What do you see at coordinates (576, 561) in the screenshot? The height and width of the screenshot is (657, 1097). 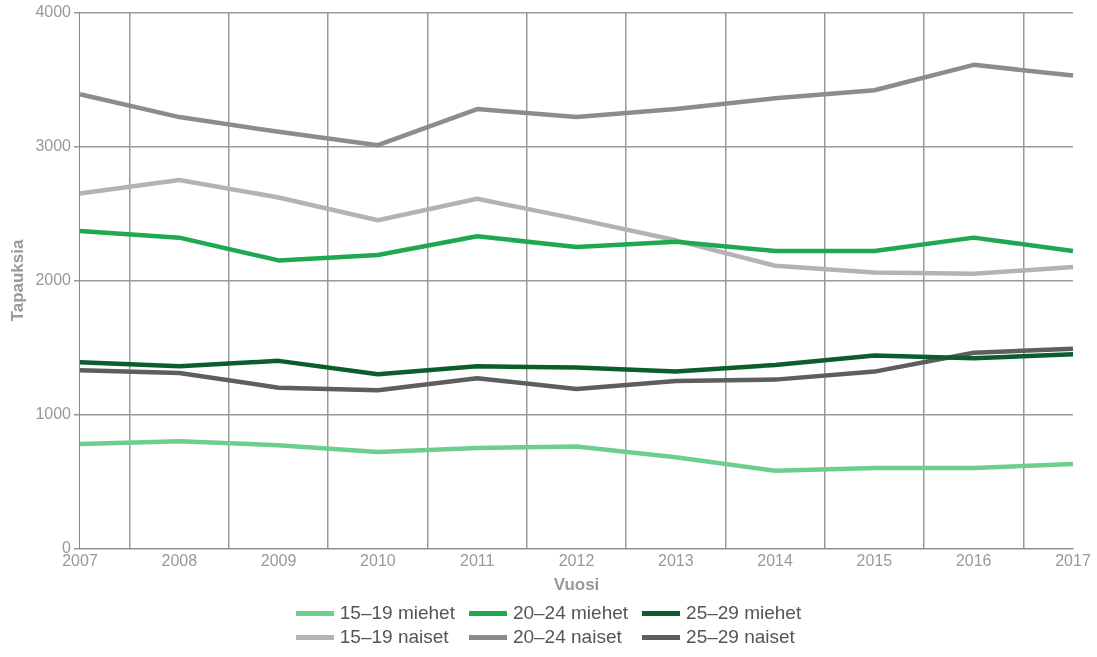 I see `x-tick-label: 2012` at bounding box center [576, 561].